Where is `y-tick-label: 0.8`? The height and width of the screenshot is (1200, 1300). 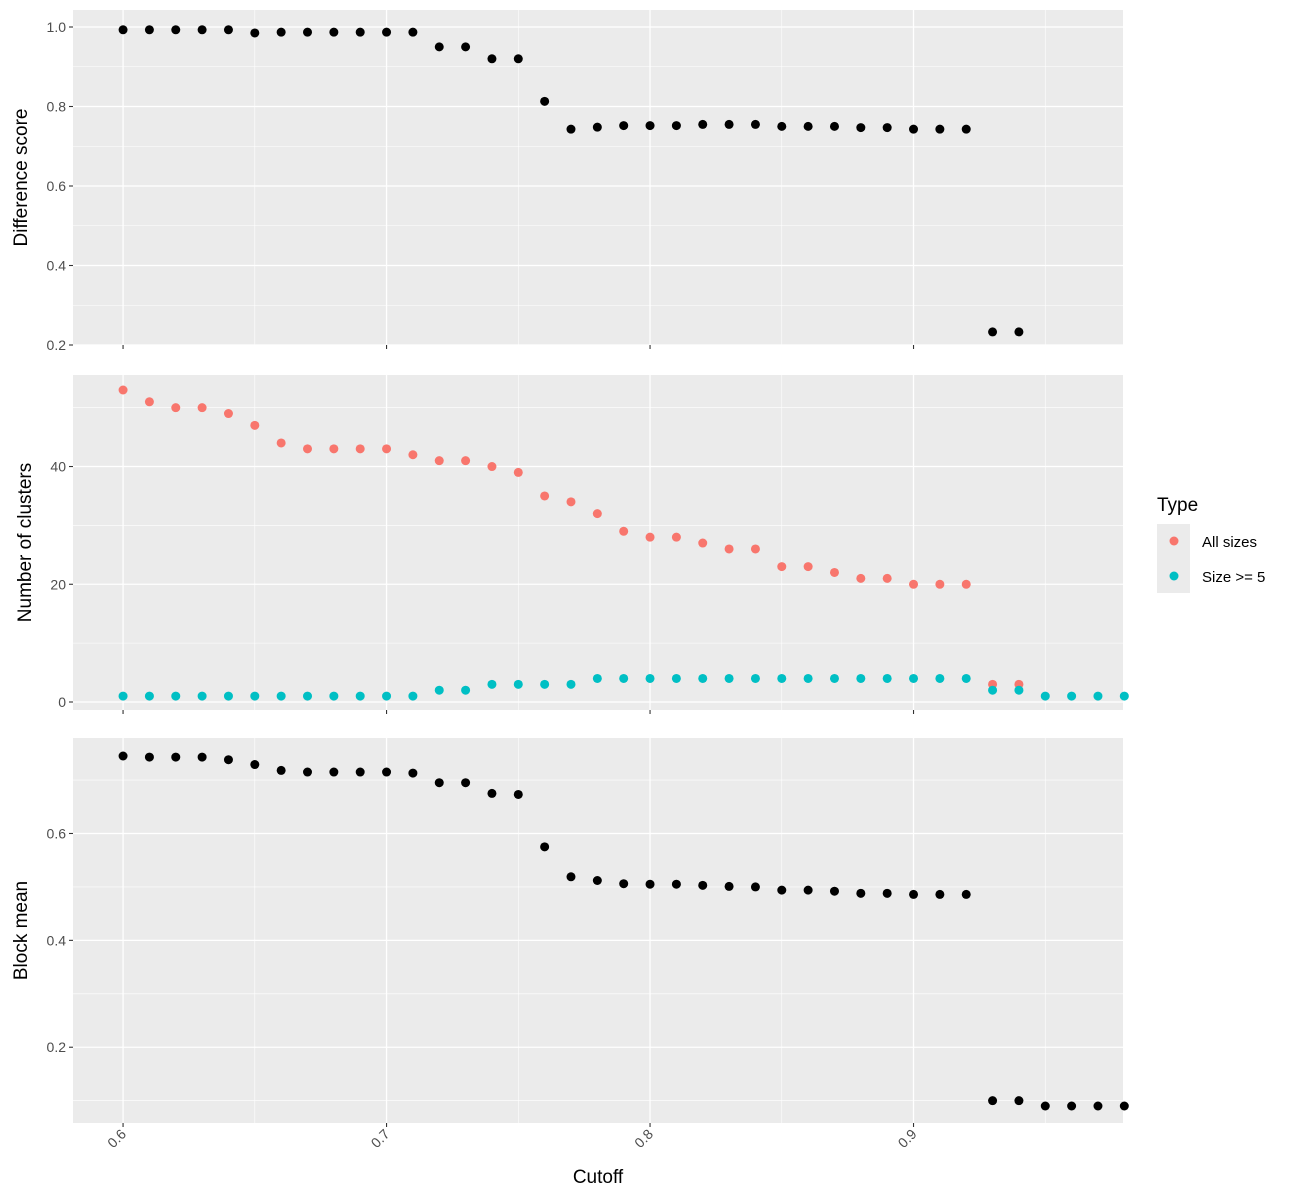
y-tick-label: 0.8 is located at coordinates (57, 107).